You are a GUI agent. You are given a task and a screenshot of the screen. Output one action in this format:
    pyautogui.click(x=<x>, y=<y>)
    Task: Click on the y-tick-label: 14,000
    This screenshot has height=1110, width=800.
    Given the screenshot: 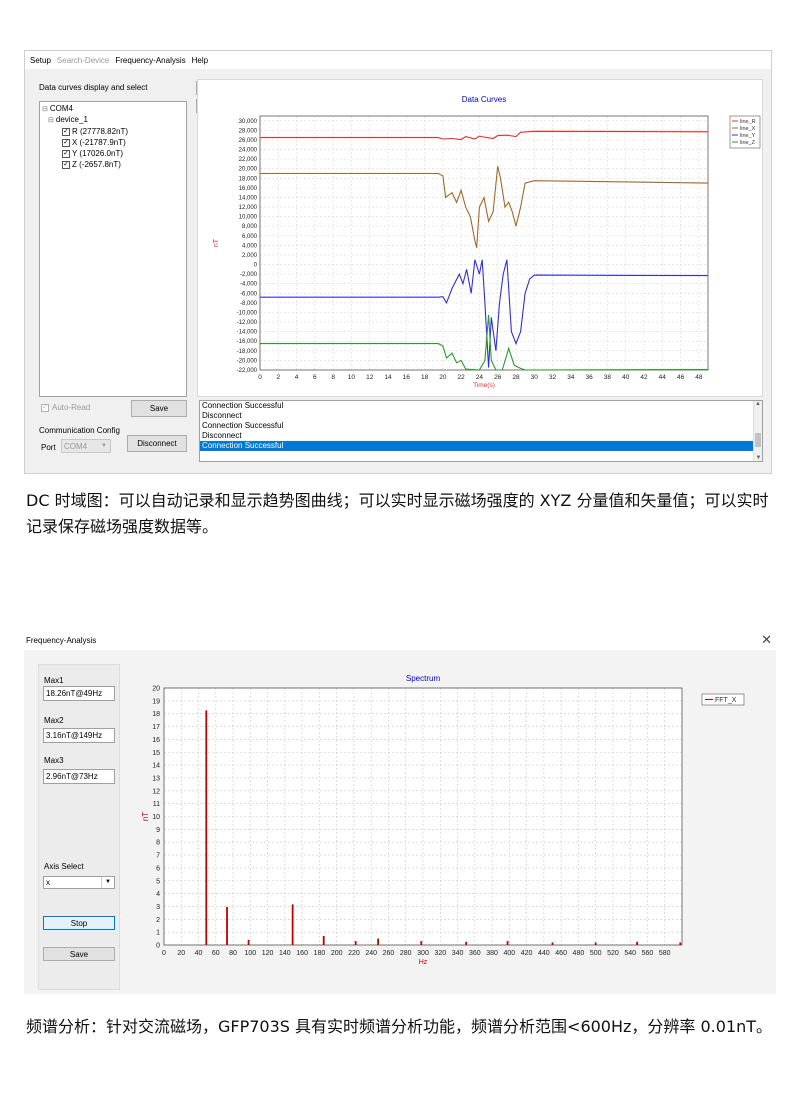 What is the action you would take?
    pyautogui.click(x=248, y=198)
    